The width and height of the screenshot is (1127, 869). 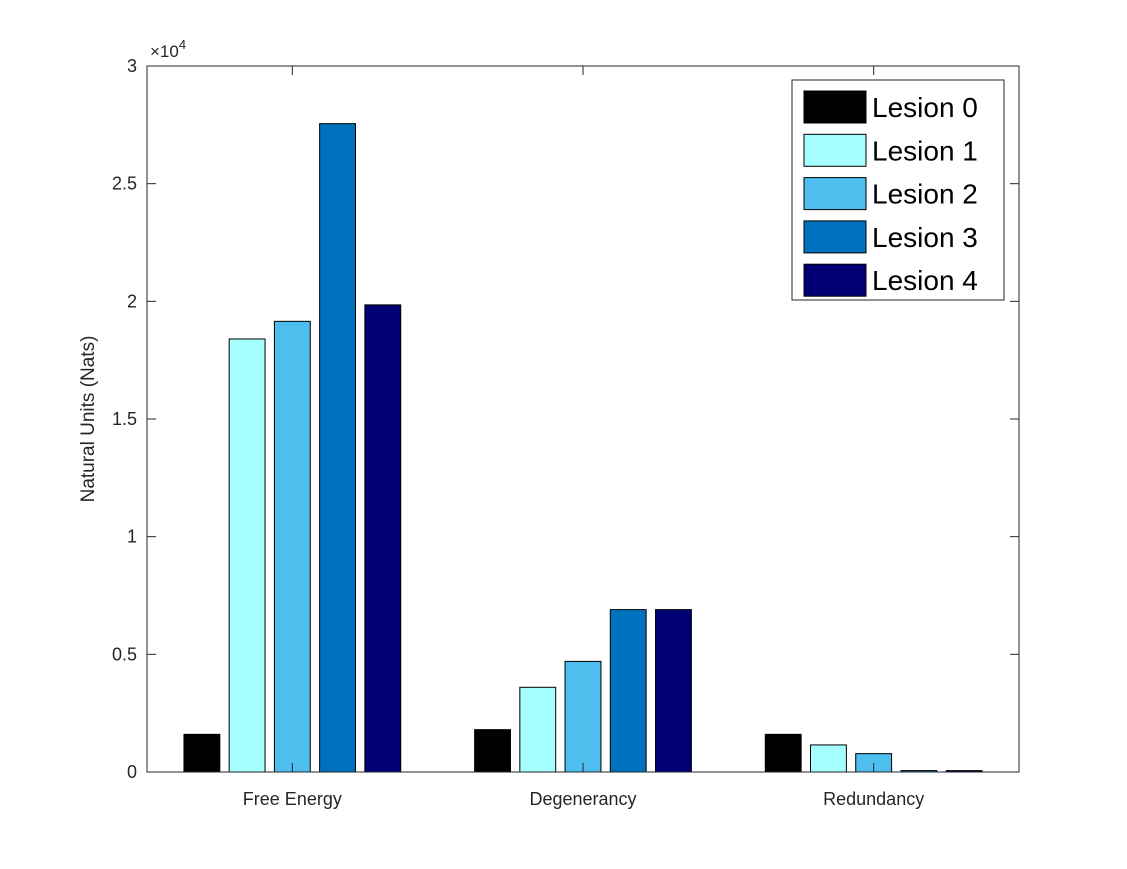 What do you see at coordinates (124, 654) in the screenshot?
I see `y-tick-label: 0.5` at bounding box center [124, 654].